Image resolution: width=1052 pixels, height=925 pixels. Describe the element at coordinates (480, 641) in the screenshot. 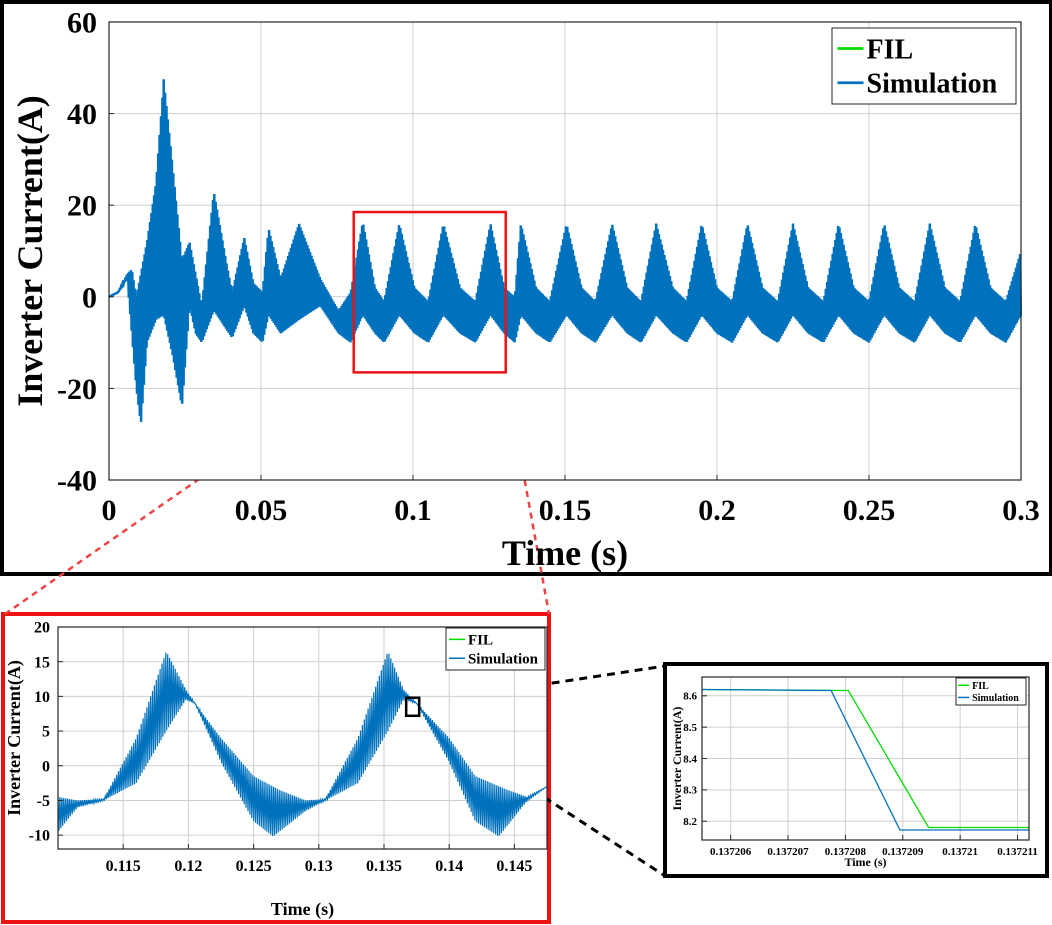

I see `zoom-legend-label-fil: FIL` at that location.